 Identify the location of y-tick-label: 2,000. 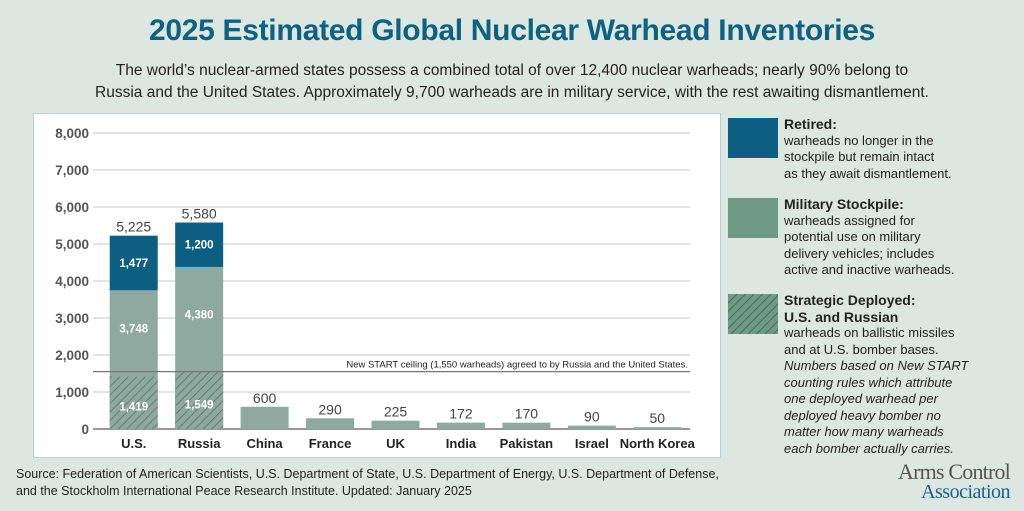
(72, 355).